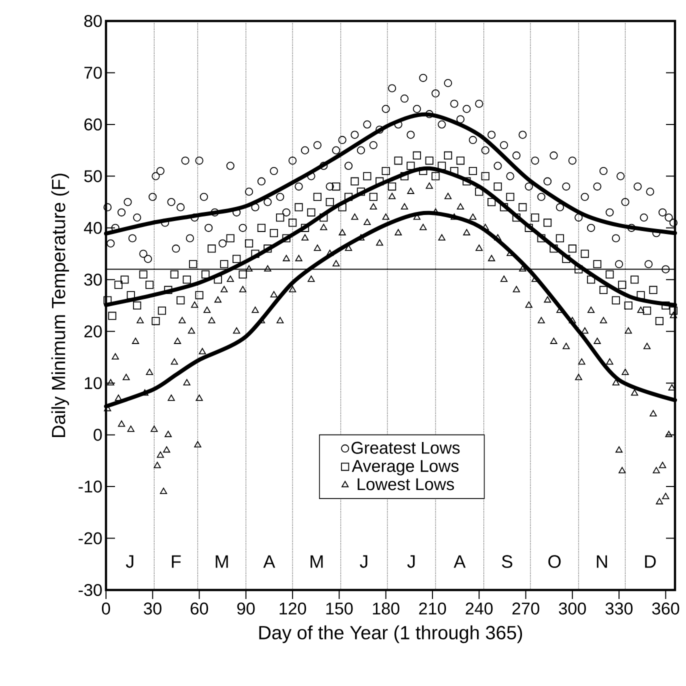 This screenshot has width=686, height=686. Describe the element at coordinates (199, 608) in the screenshot. I see `x-tick-label: 60` at that location.